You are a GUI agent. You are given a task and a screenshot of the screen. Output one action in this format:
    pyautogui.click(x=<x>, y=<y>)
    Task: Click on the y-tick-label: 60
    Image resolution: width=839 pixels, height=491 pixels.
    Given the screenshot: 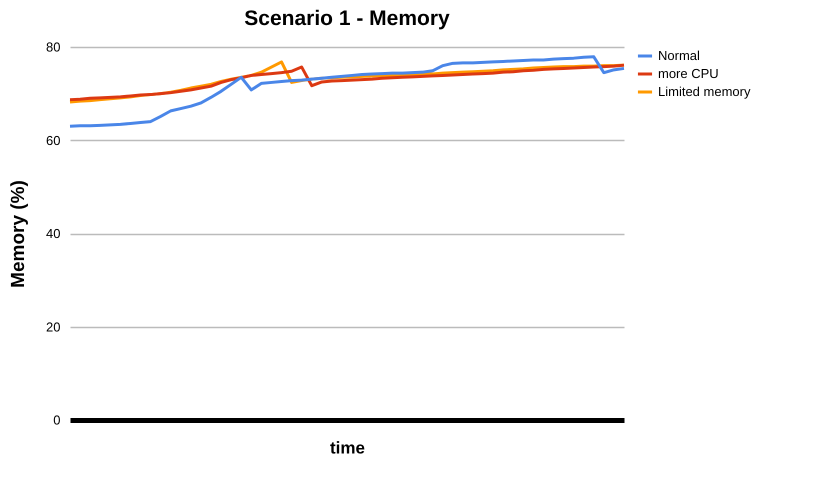 What is the action you would take?
    pyautogui.click(x=53, y=140)
    